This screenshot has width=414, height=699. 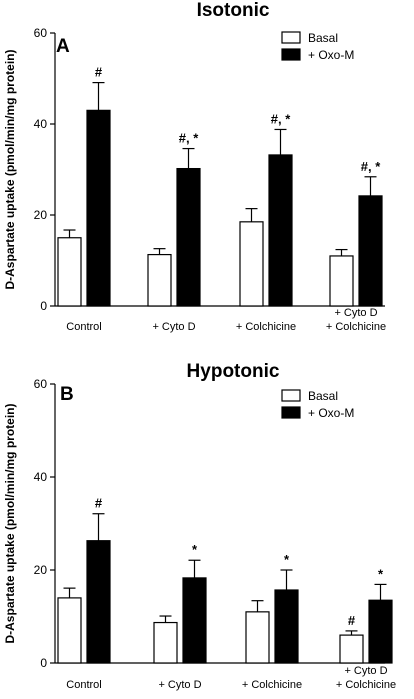 What do you see at coordinates (233, 10) in the screenshot?
I see `chart-title: Isotonic` at bounding box center [233, 10].